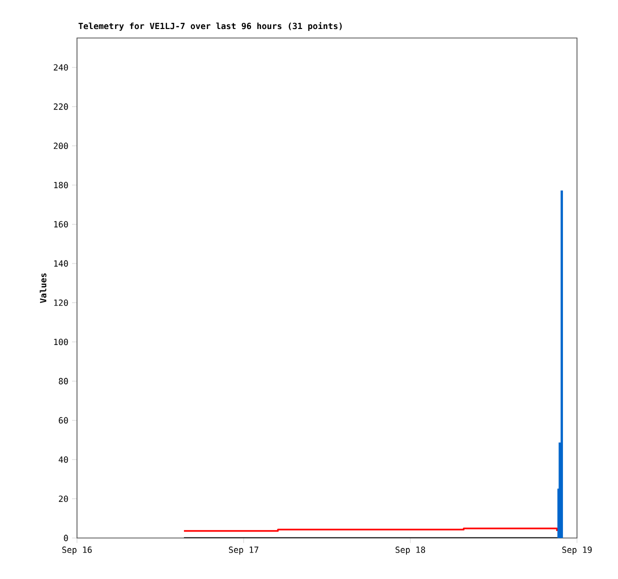 This screenshot has width=618, height=579. What do you see at coordinates (61, 106) in the screenshot?
I see `y-tick-label: 220` at bounding box center [61, 106].